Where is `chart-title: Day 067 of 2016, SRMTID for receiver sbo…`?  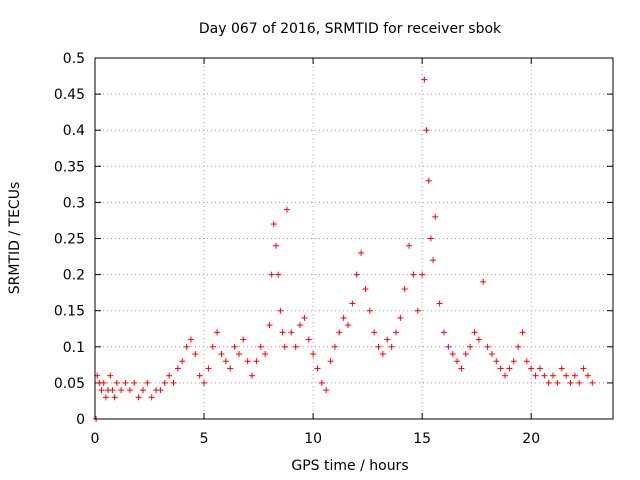
chart-title: Day 067 of 2016, SRMTID for receiver sbo… is located at coordinates (350, 29).